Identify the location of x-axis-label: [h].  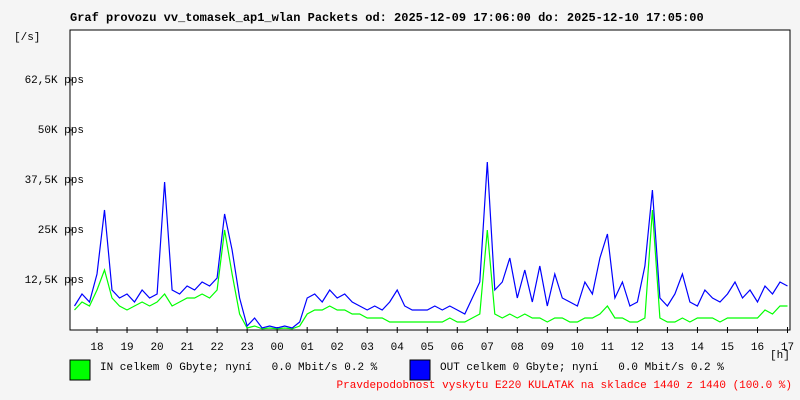
(780, 356).